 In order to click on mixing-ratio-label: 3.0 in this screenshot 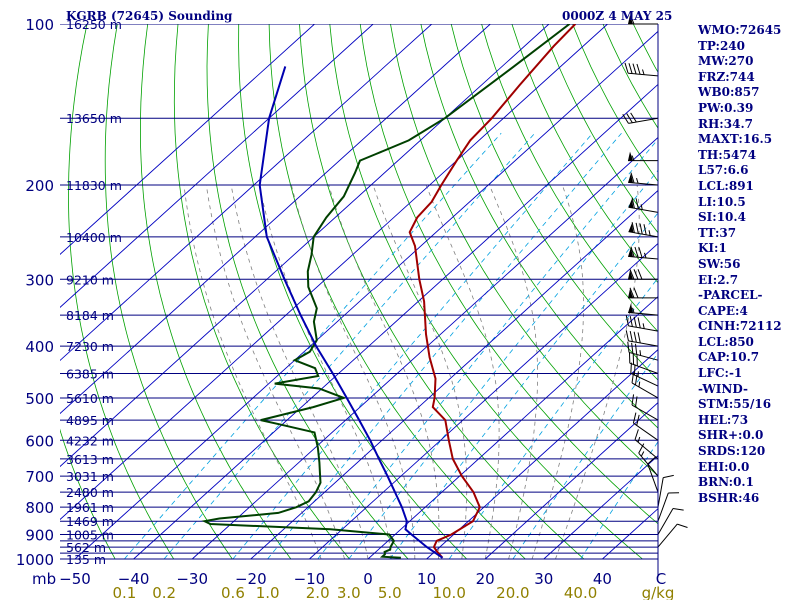, I will do `click(349, 592)`.